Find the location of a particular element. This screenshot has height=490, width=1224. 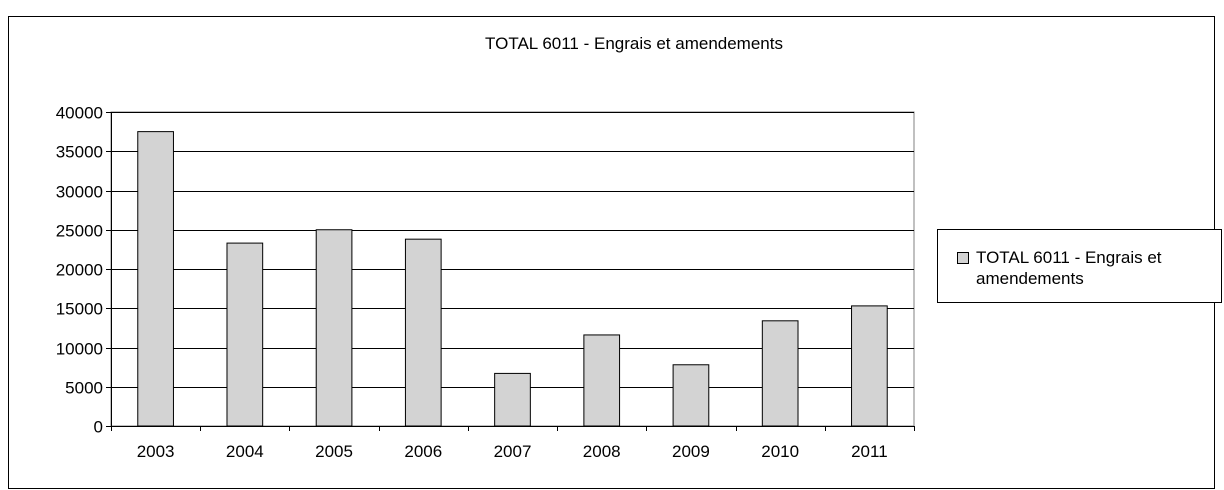

y-tick-labels: 0 5000 10000 15000 20000 25000 30000 35000 40000 is located at coordinates (79, 270).